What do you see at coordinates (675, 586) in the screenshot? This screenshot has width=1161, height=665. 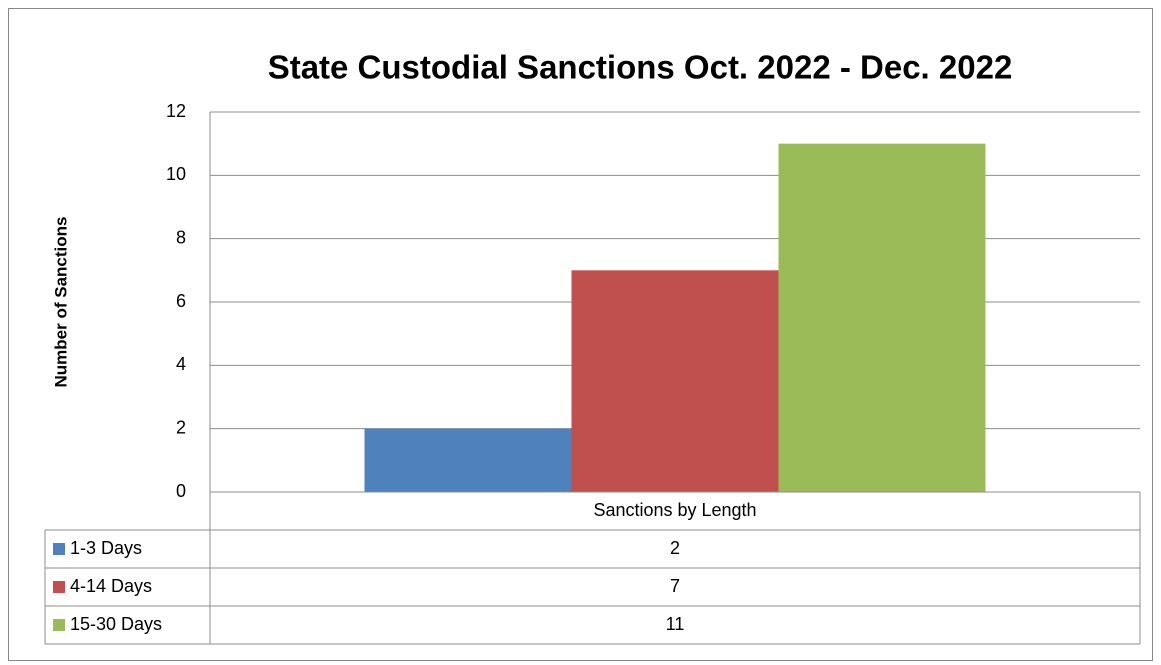 I see `table-value: 7` at bounding box center [675, 586].